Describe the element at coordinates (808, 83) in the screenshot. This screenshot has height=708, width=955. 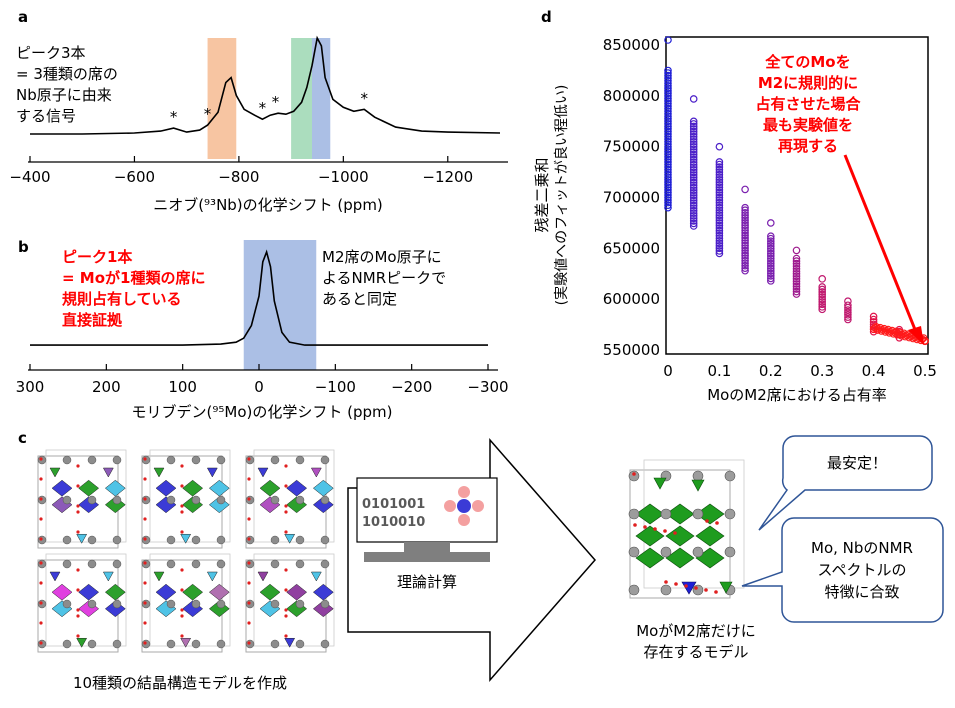
I see `panel-d-annotation-line: M2に規則的に` at that location.